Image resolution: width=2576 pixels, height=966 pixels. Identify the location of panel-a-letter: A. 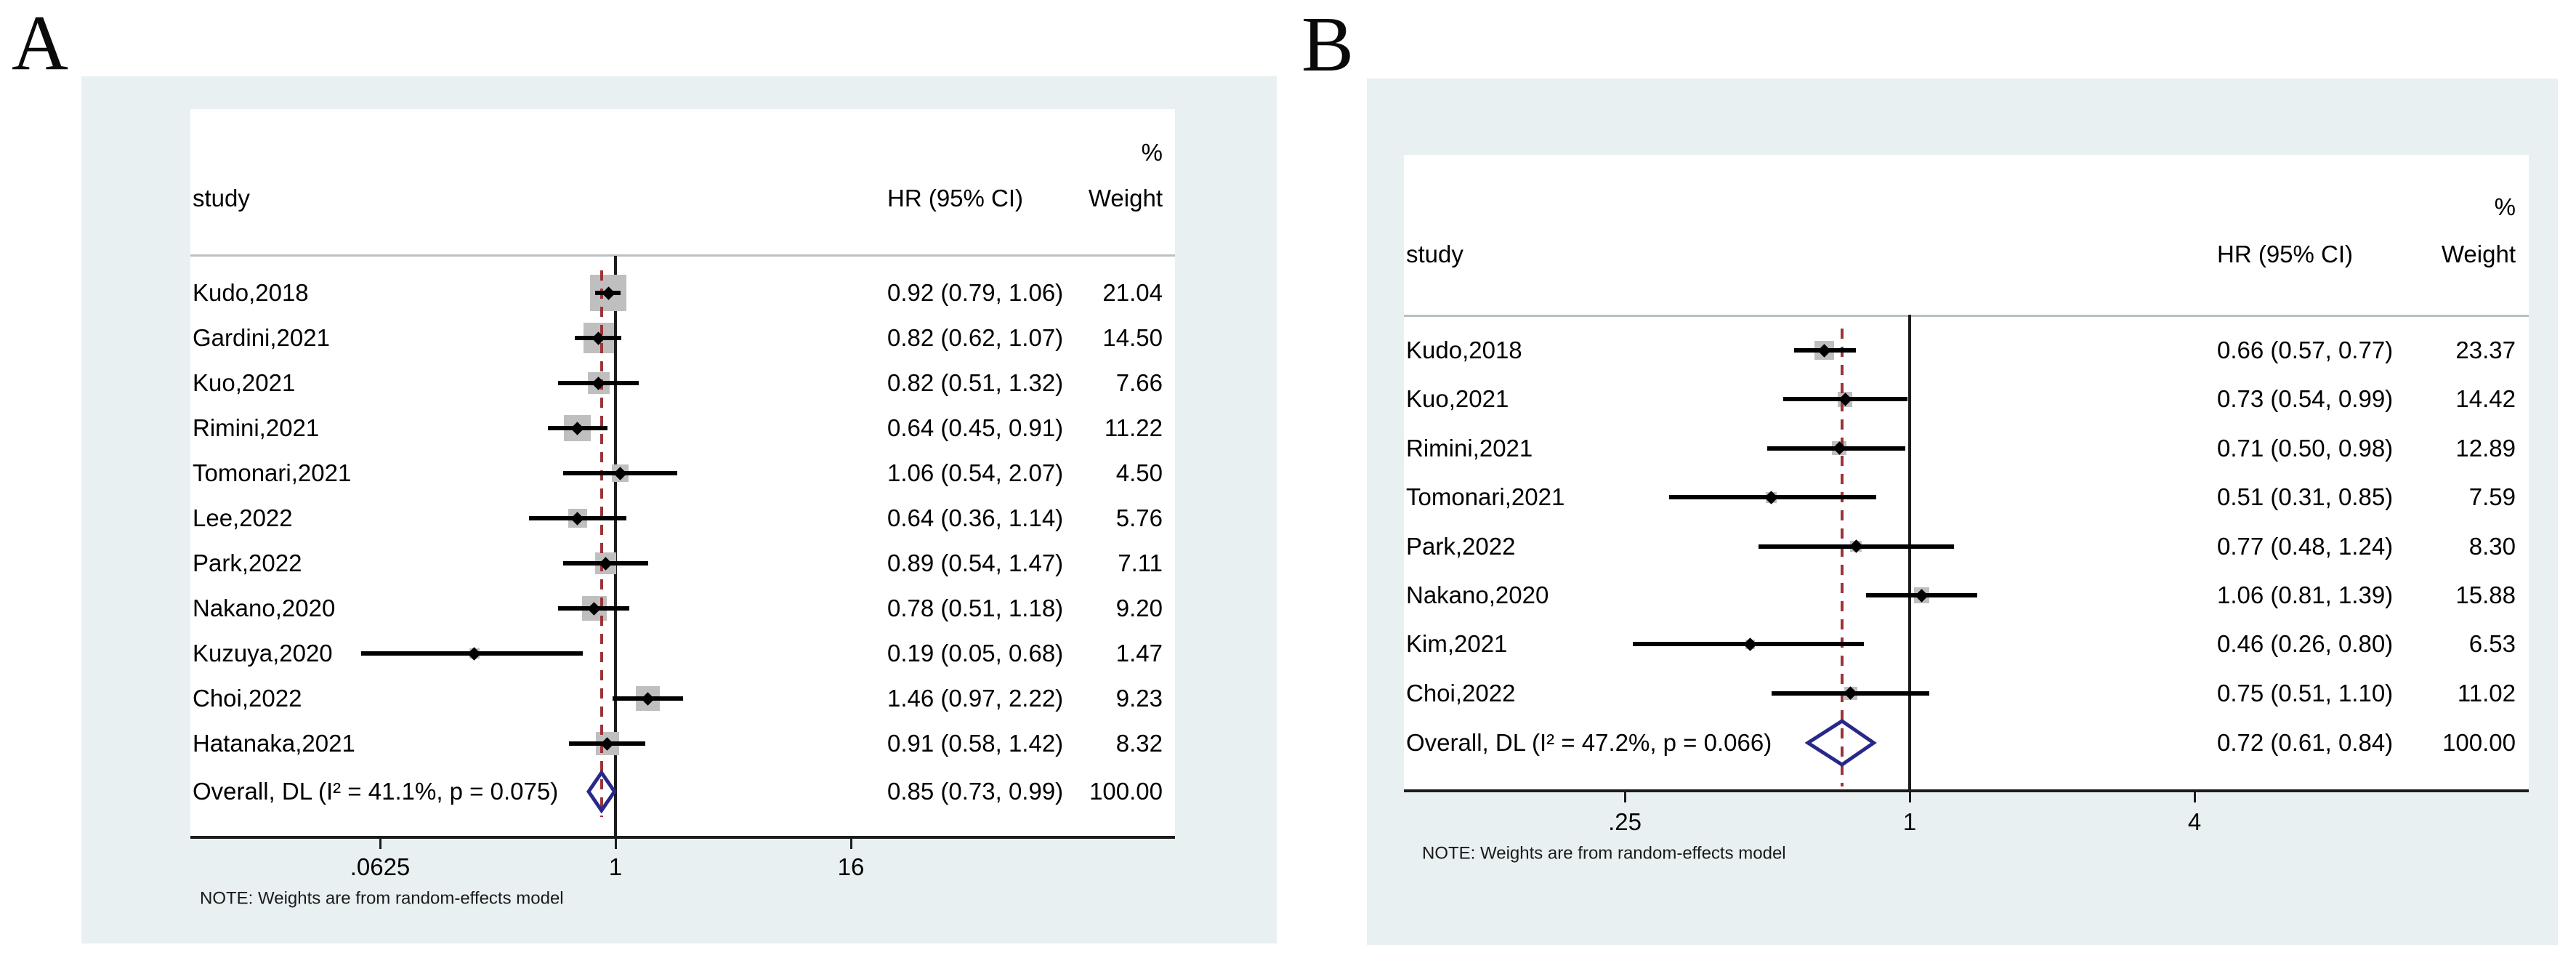
(40, 43).